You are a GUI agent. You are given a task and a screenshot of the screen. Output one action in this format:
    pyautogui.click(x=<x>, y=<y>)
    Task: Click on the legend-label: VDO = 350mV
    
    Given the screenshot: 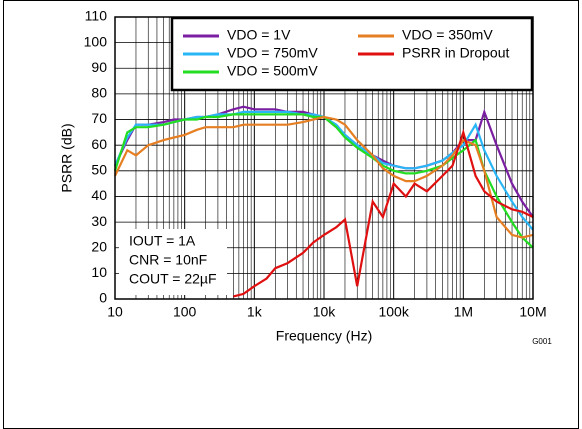 What is the action you would take?
    pyautogui.click(x=447, y=35)
    